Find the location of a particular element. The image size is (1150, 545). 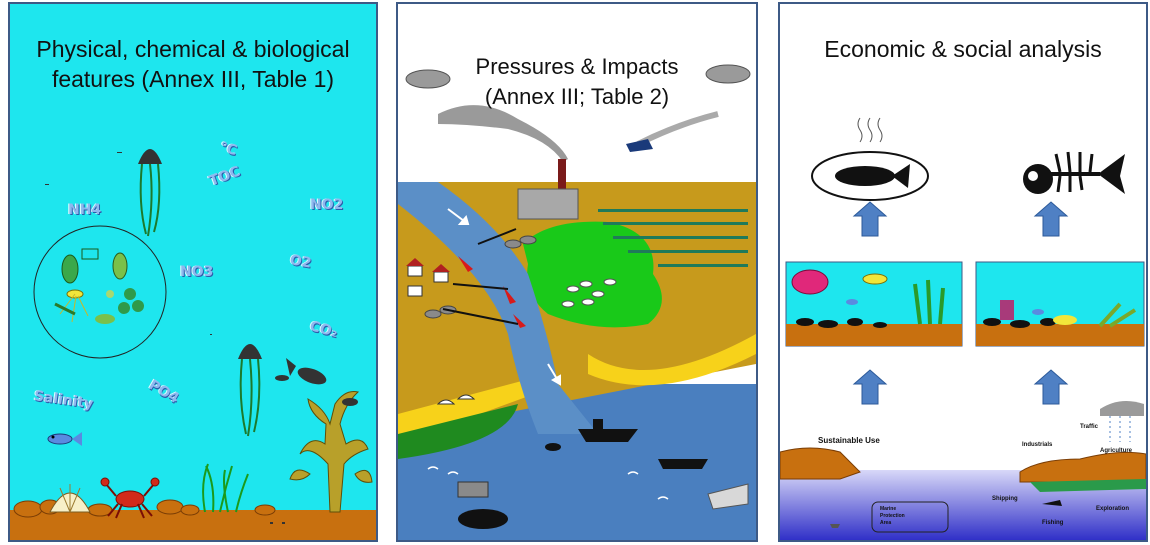

mpa-line: Protection is located at coordinates (892, 516).